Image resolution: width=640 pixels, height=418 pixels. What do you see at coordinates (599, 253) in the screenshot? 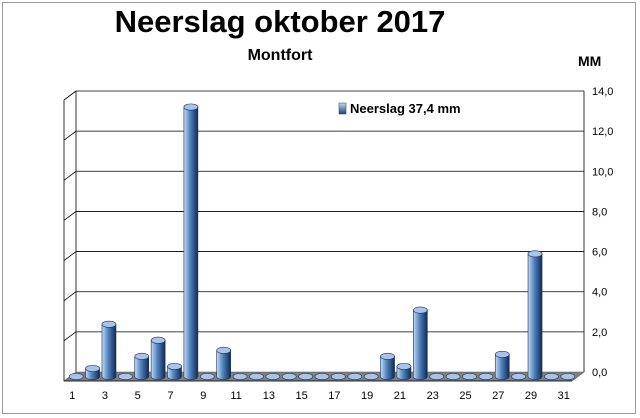
I see `y-tick-label: 6,0` at bounding box center [599, 253].